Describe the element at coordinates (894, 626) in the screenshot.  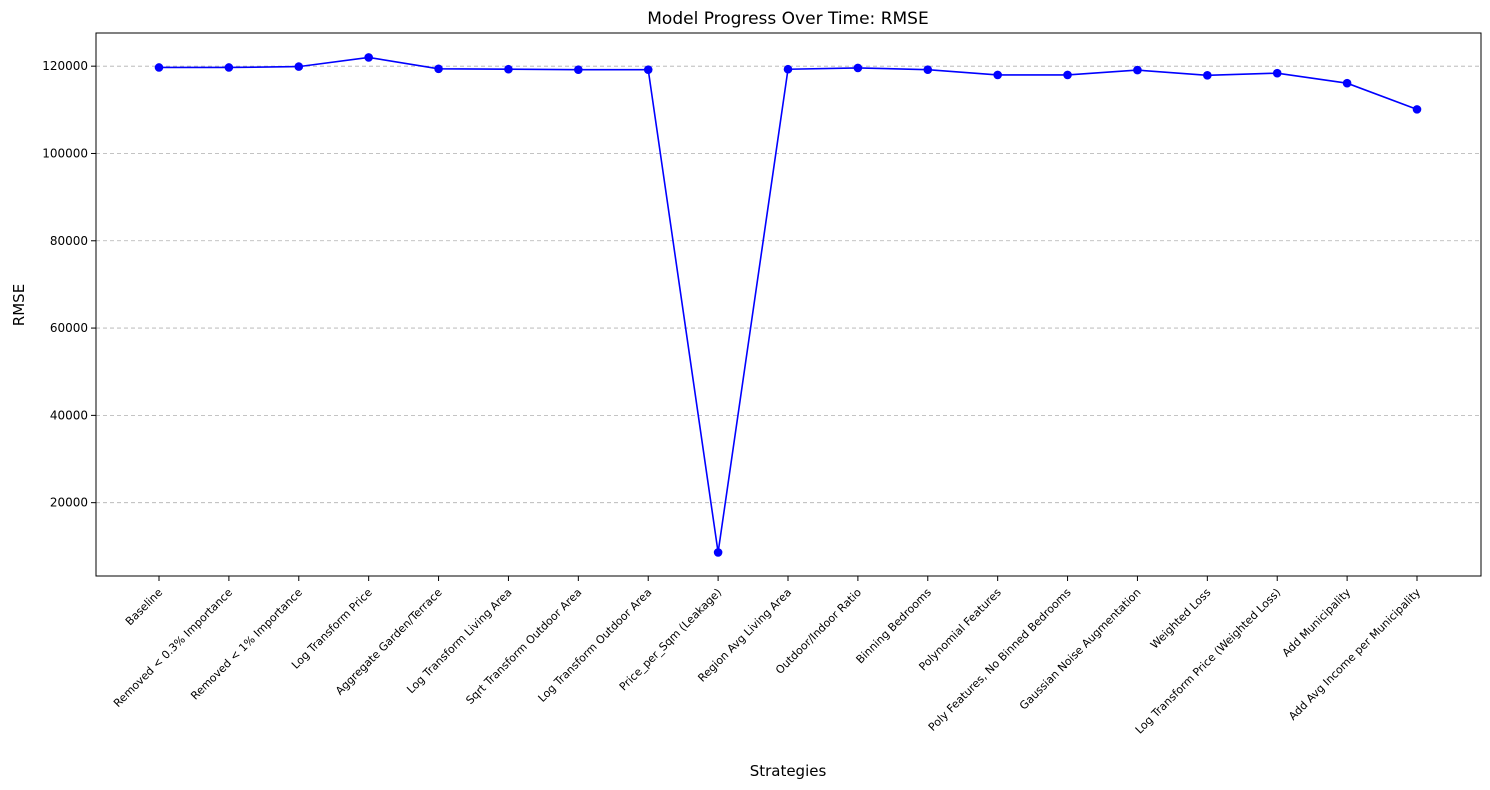
I see `x-tick-label: Binning Bedrooms` at that location.